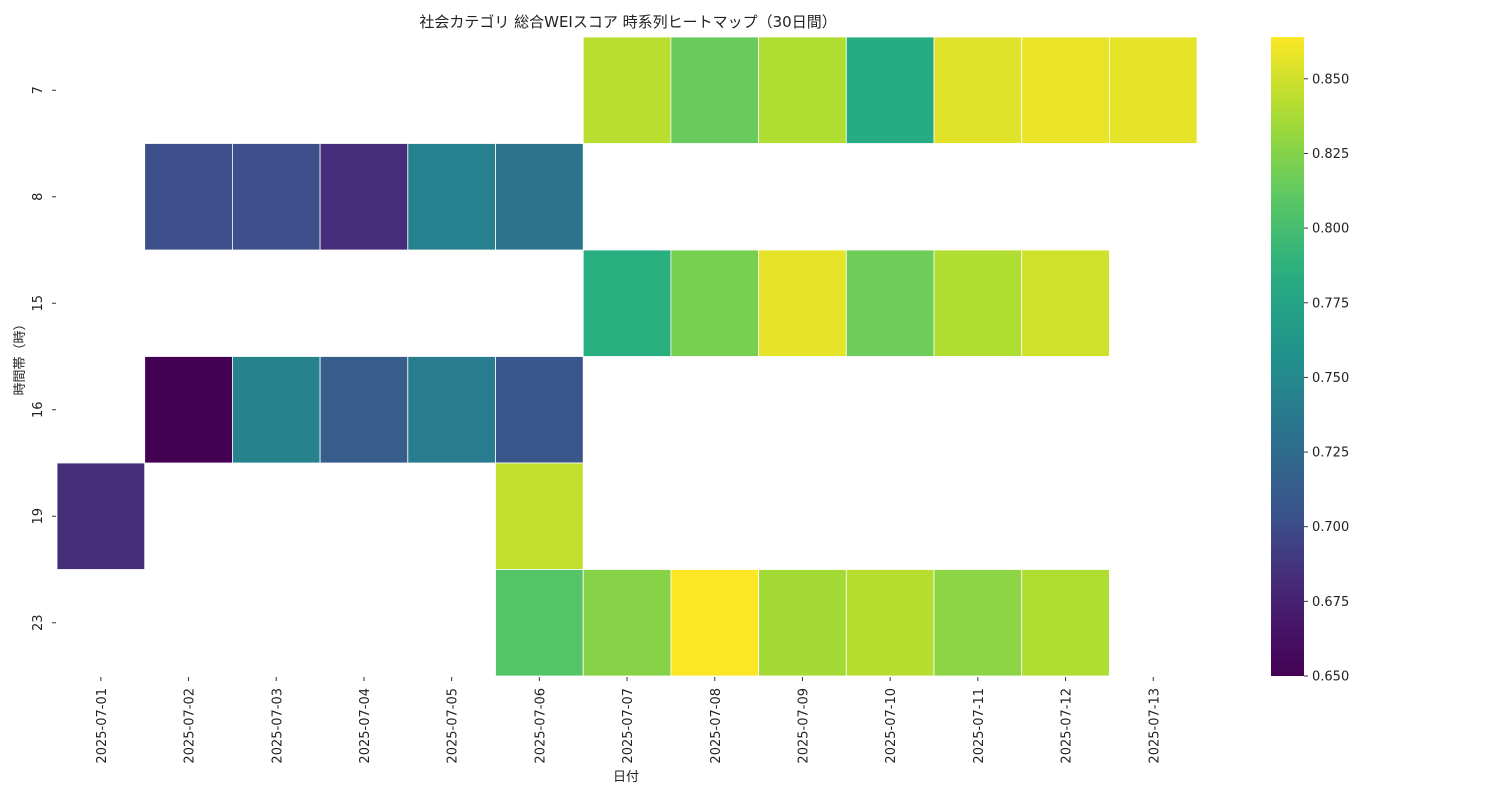  What do you see at coordinates (803, 726) in the screenshot?
I see `x-tick-label: 2025-07-09` at bounding box center [803, 726].